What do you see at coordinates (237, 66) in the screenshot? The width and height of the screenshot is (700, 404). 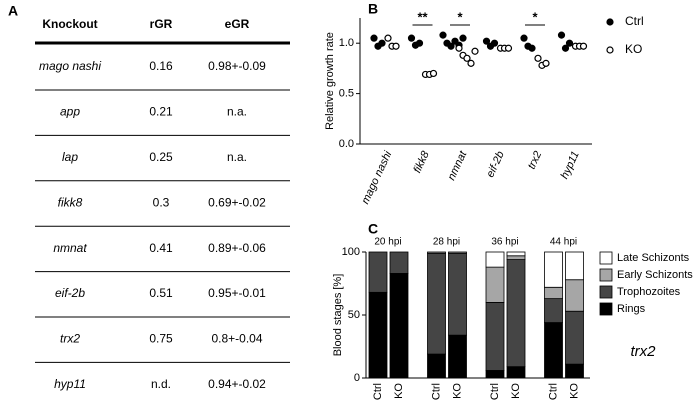 I see `table-cell: 0.98+-0.09` at bounding box center [237, 66].